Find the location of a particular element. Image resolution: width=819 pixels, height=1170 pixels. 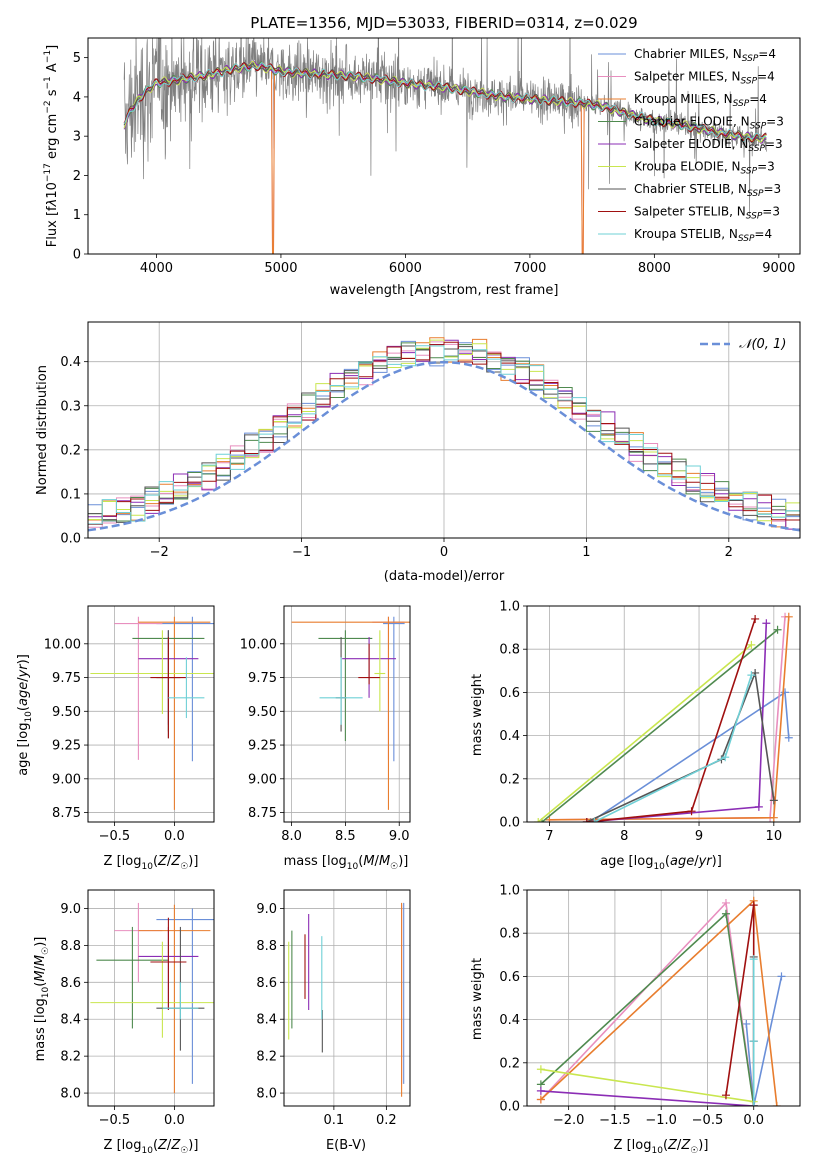

y-tick-label: 1 is located at coordinates (77, 215).